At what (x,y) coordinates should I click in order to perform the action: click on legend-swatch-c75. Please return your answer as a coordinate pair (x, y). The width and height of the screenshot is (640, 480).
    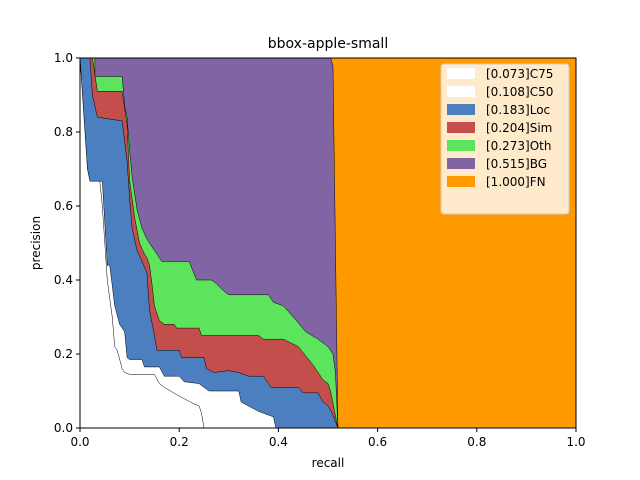
    Looking at the image, I should click on (461, 73).